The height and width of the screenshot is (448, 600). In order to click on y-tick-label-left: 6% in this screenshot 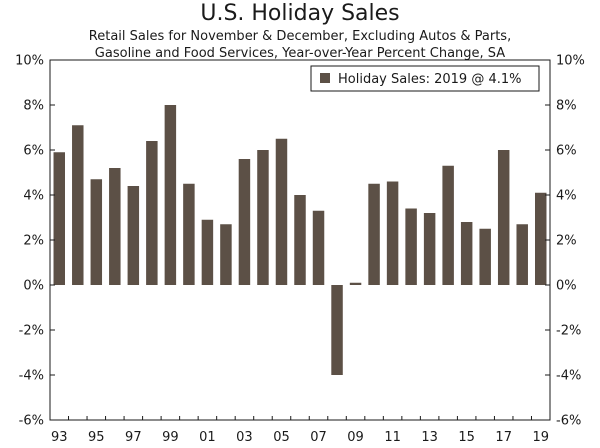, I will do `click(33, 151)`.